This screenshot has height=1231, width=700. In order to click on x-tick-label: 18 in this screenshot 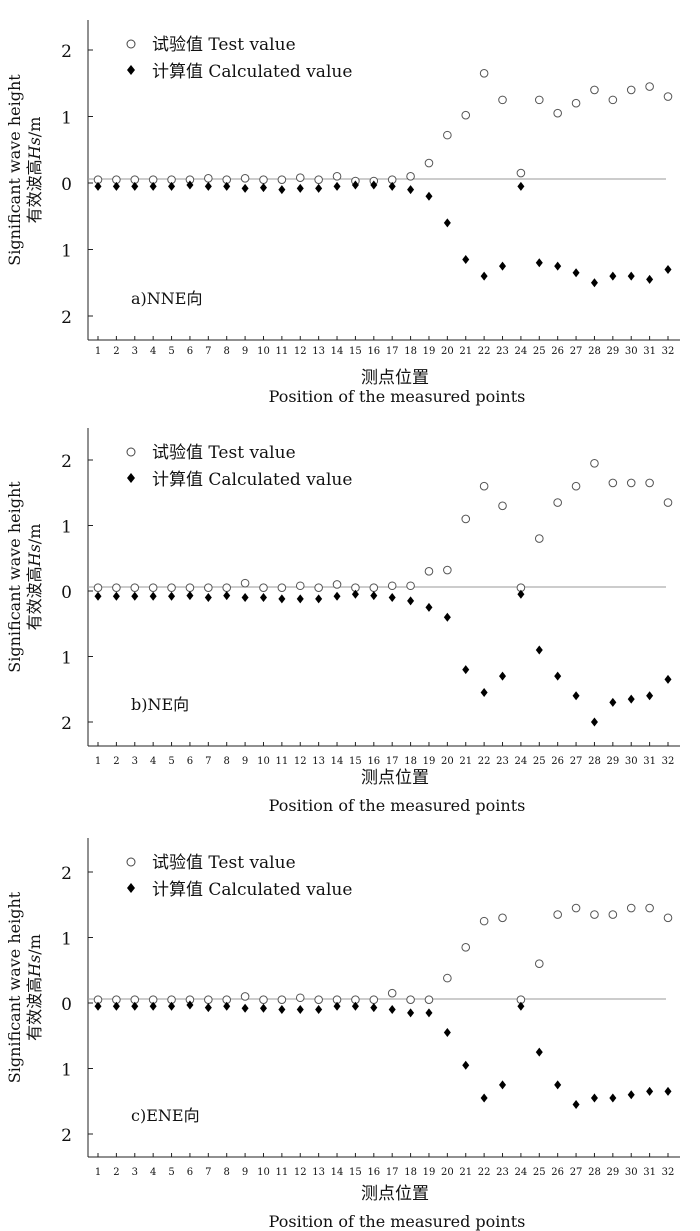, I will do `click(410, 351)`.